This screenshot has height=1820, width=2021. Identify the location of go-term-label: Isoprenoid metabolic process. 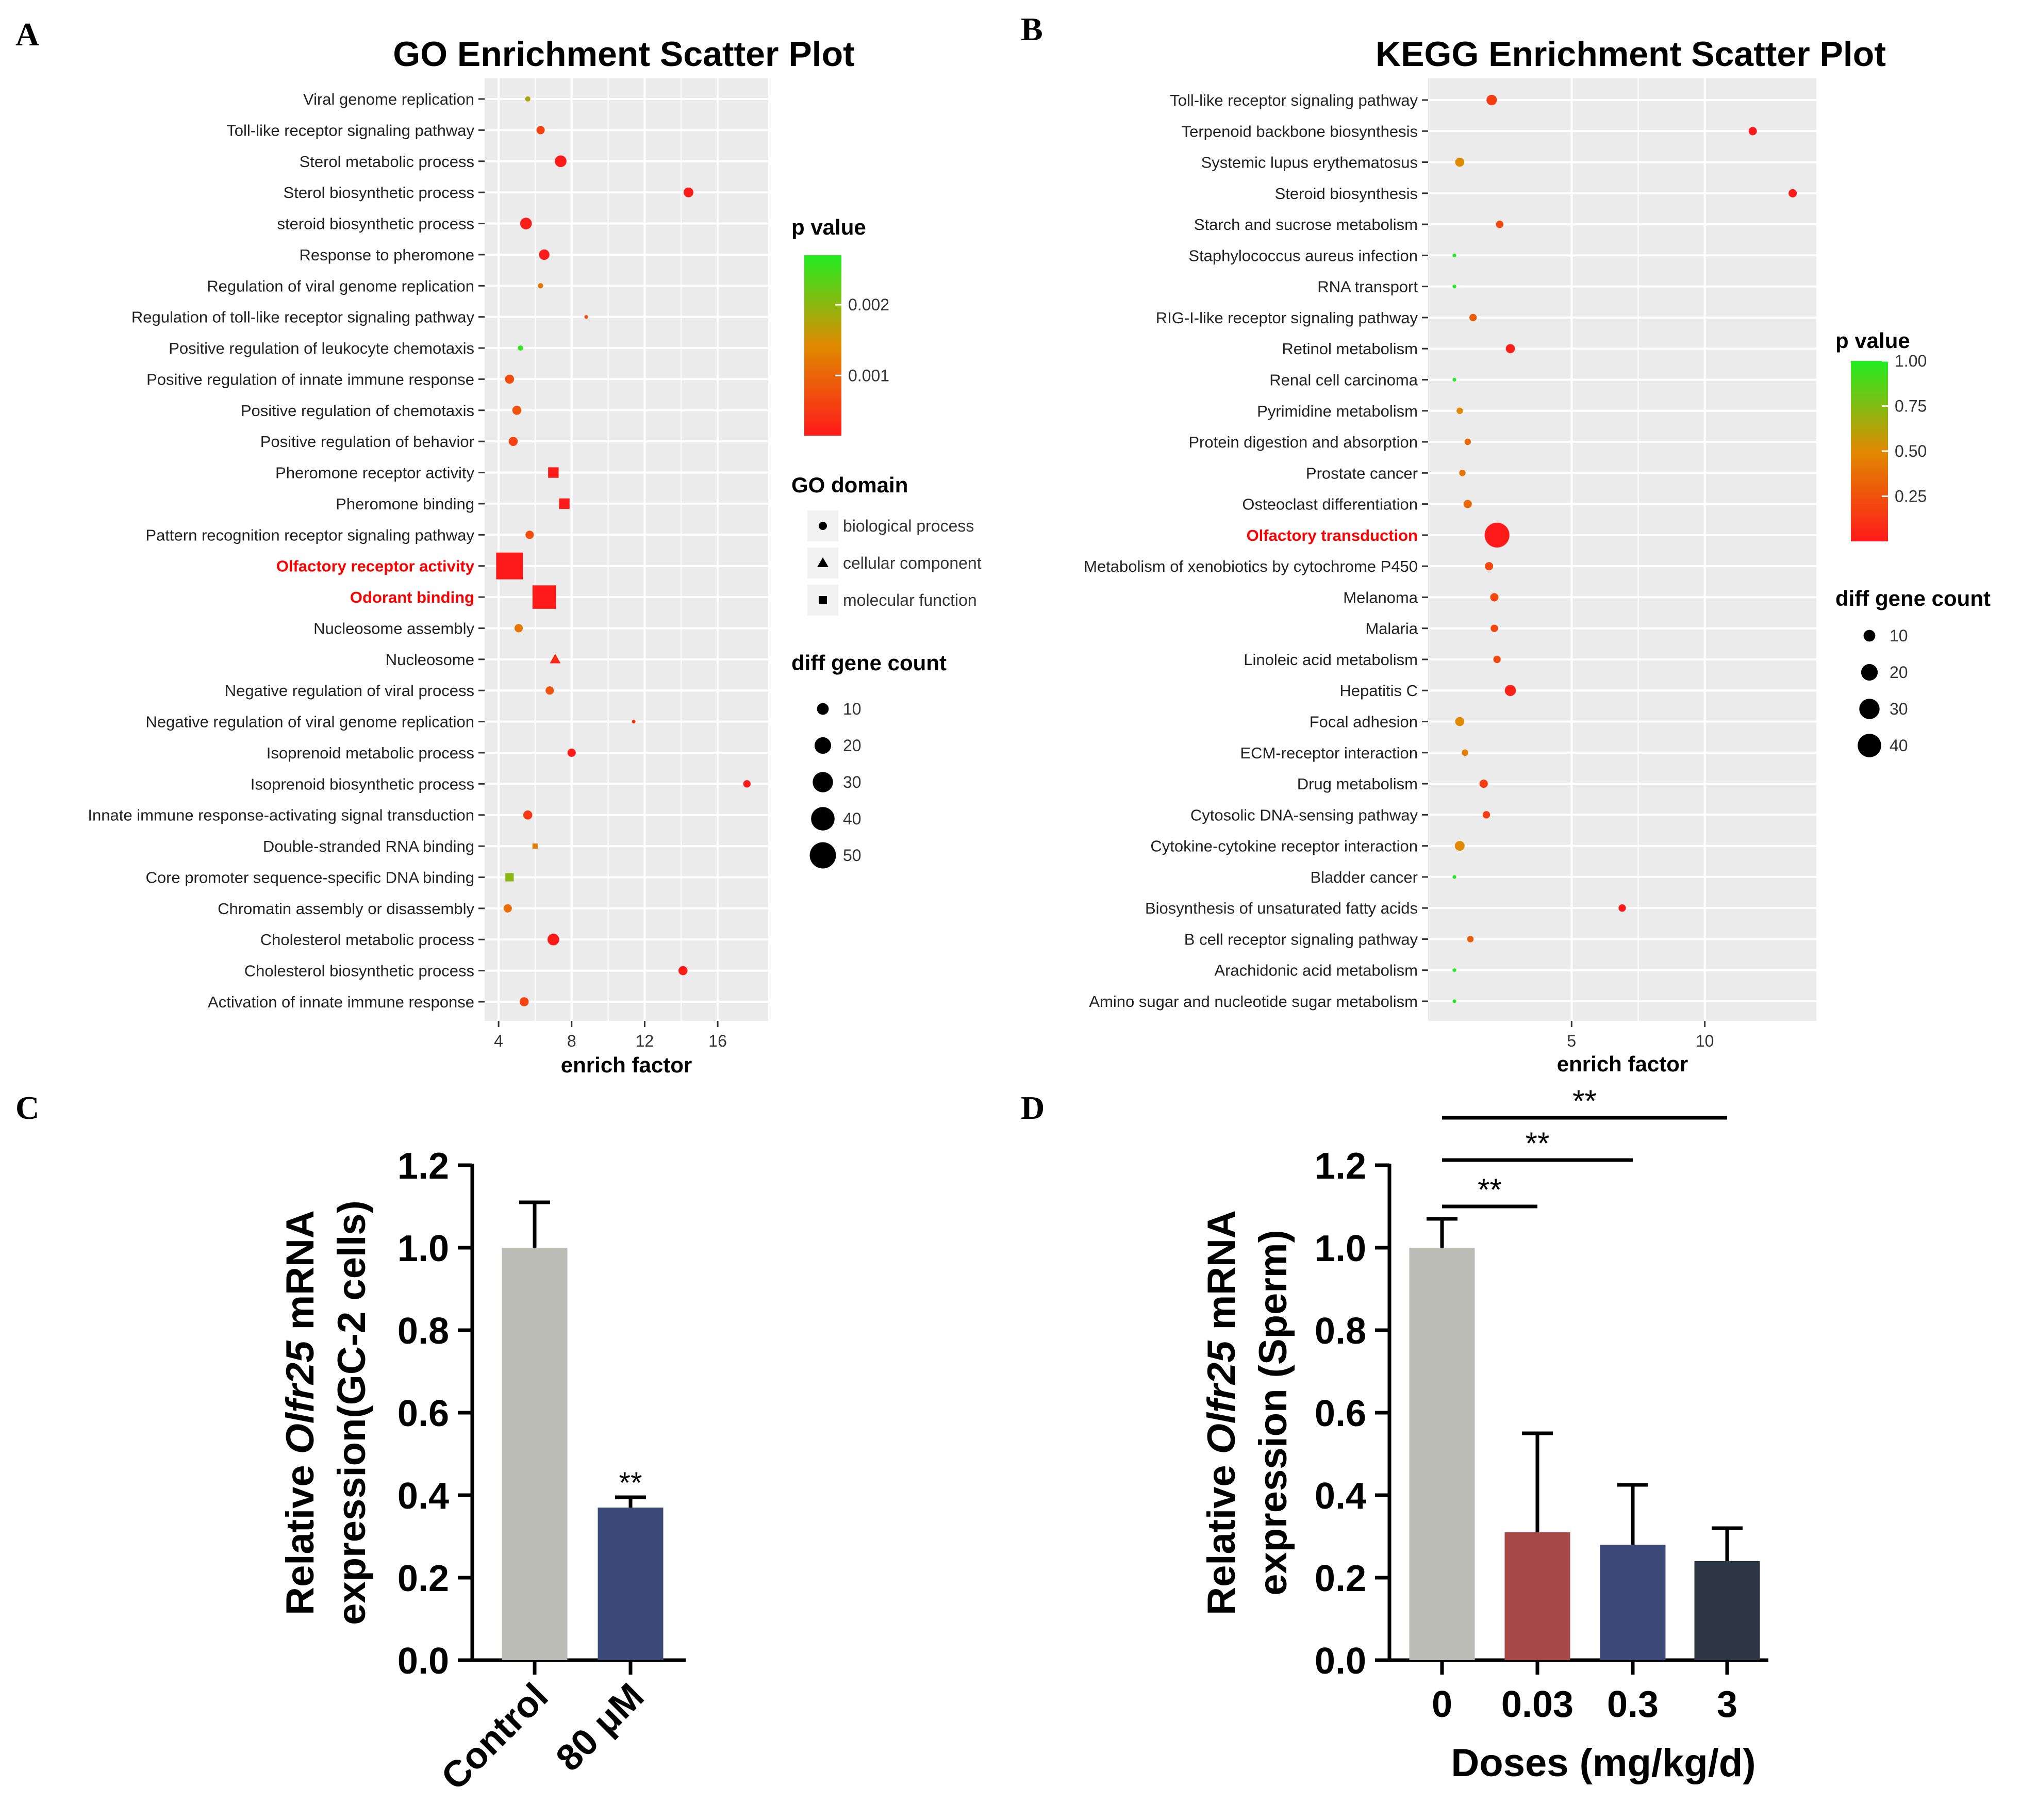
(370, 753).